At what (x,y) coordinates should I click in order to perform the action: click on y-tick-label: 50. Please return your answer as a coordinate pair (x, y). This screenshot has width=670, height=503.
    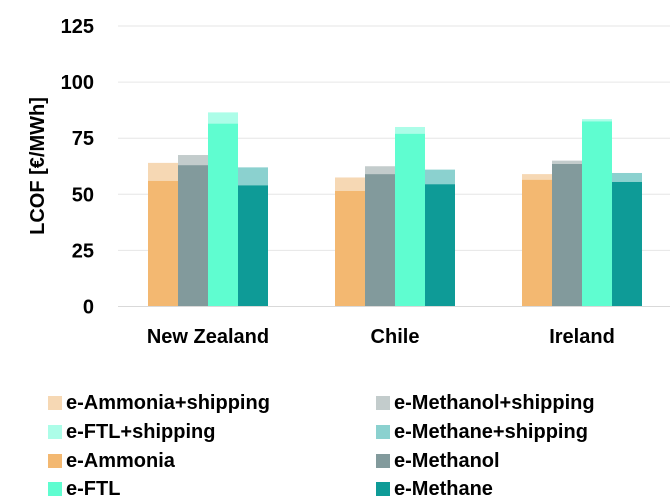
    Looking at the image, I should click on (83, 195).